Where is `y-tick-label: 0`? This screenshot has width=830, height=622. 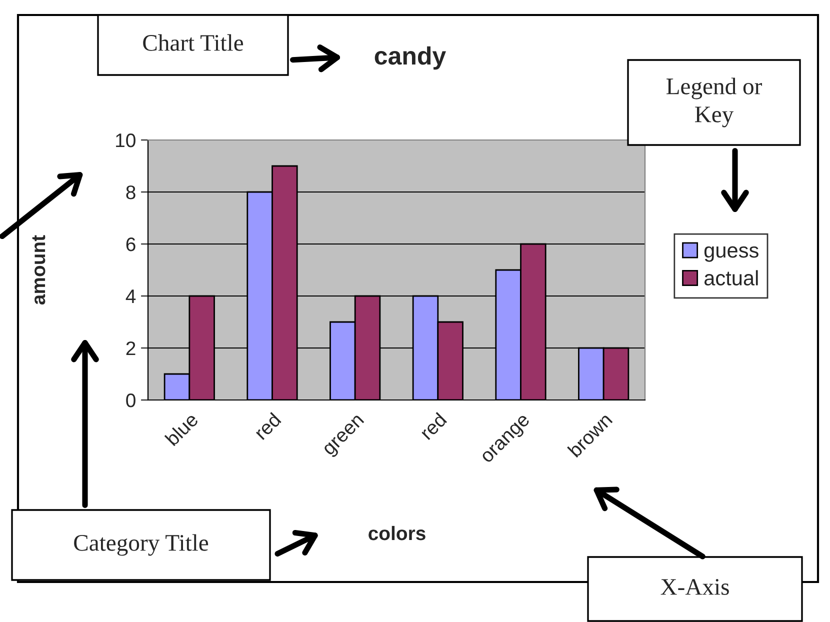 y-tick-label: 0 is located at coordinates (131, 400).